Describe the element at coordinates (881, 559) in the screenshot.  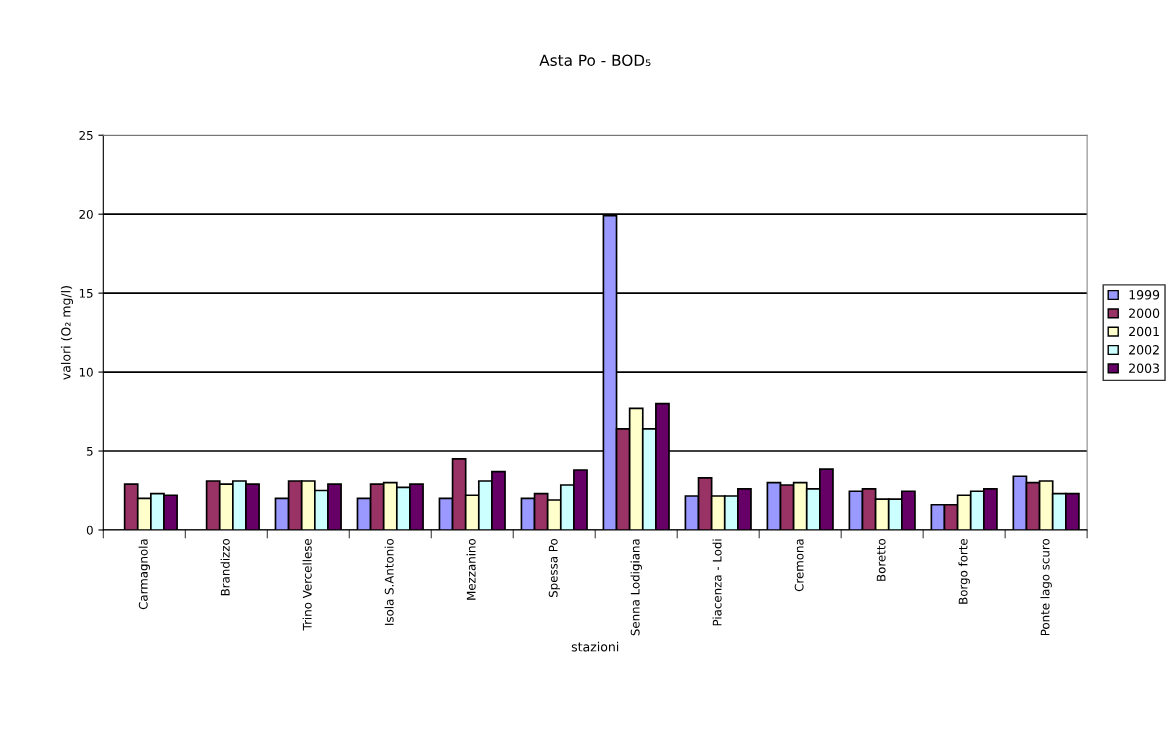
I see `x-tick-label: Boretto` at that location.